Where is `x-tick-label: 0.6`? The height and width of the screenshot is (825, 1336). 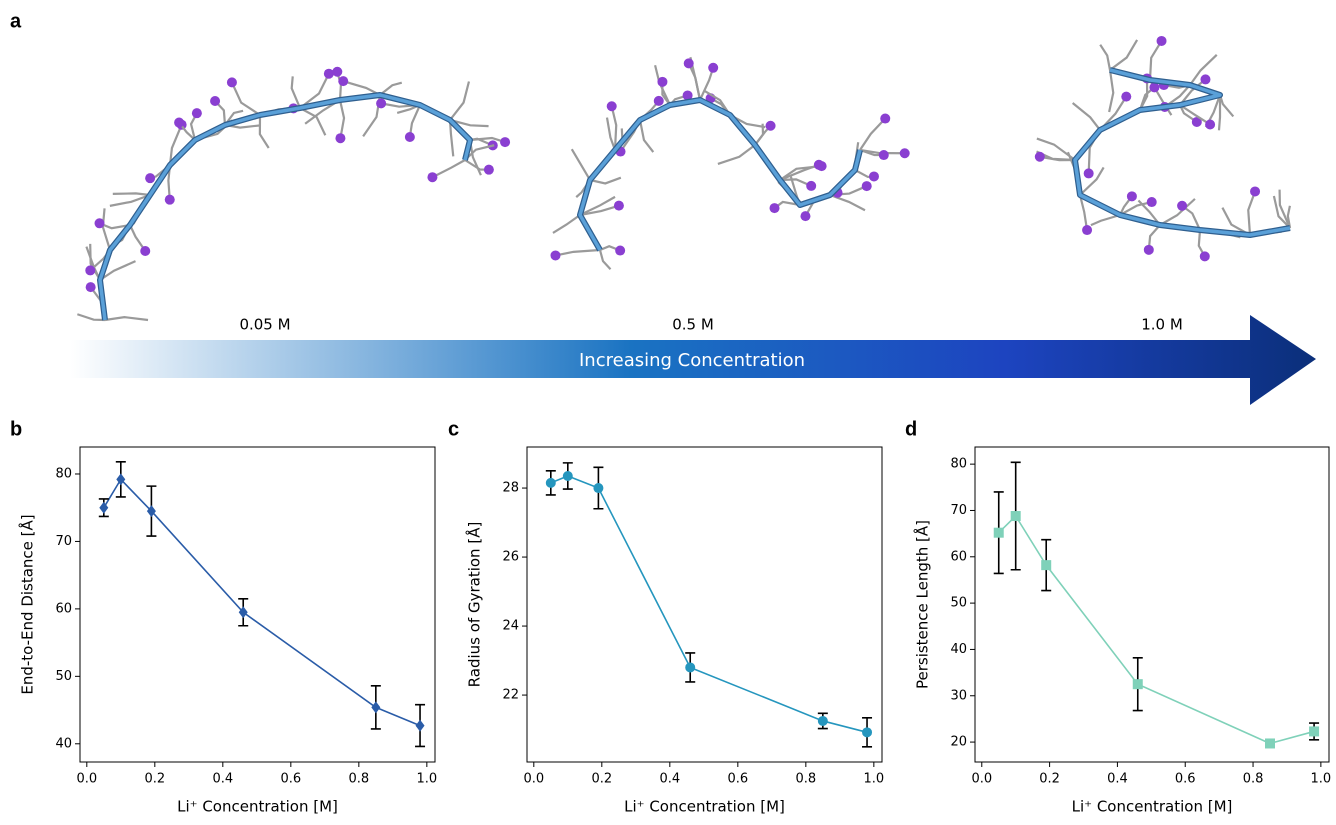
x-tick-label: 0.6 is located at coordinates (290, 779).